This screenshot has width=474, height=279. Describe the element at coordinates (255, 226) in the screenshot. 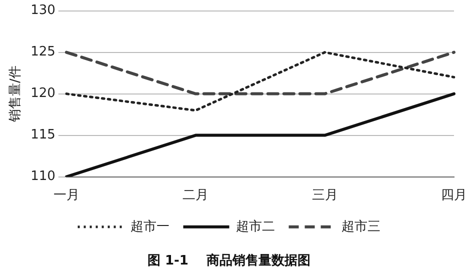

I see `legend-label: 超市二` at that location.